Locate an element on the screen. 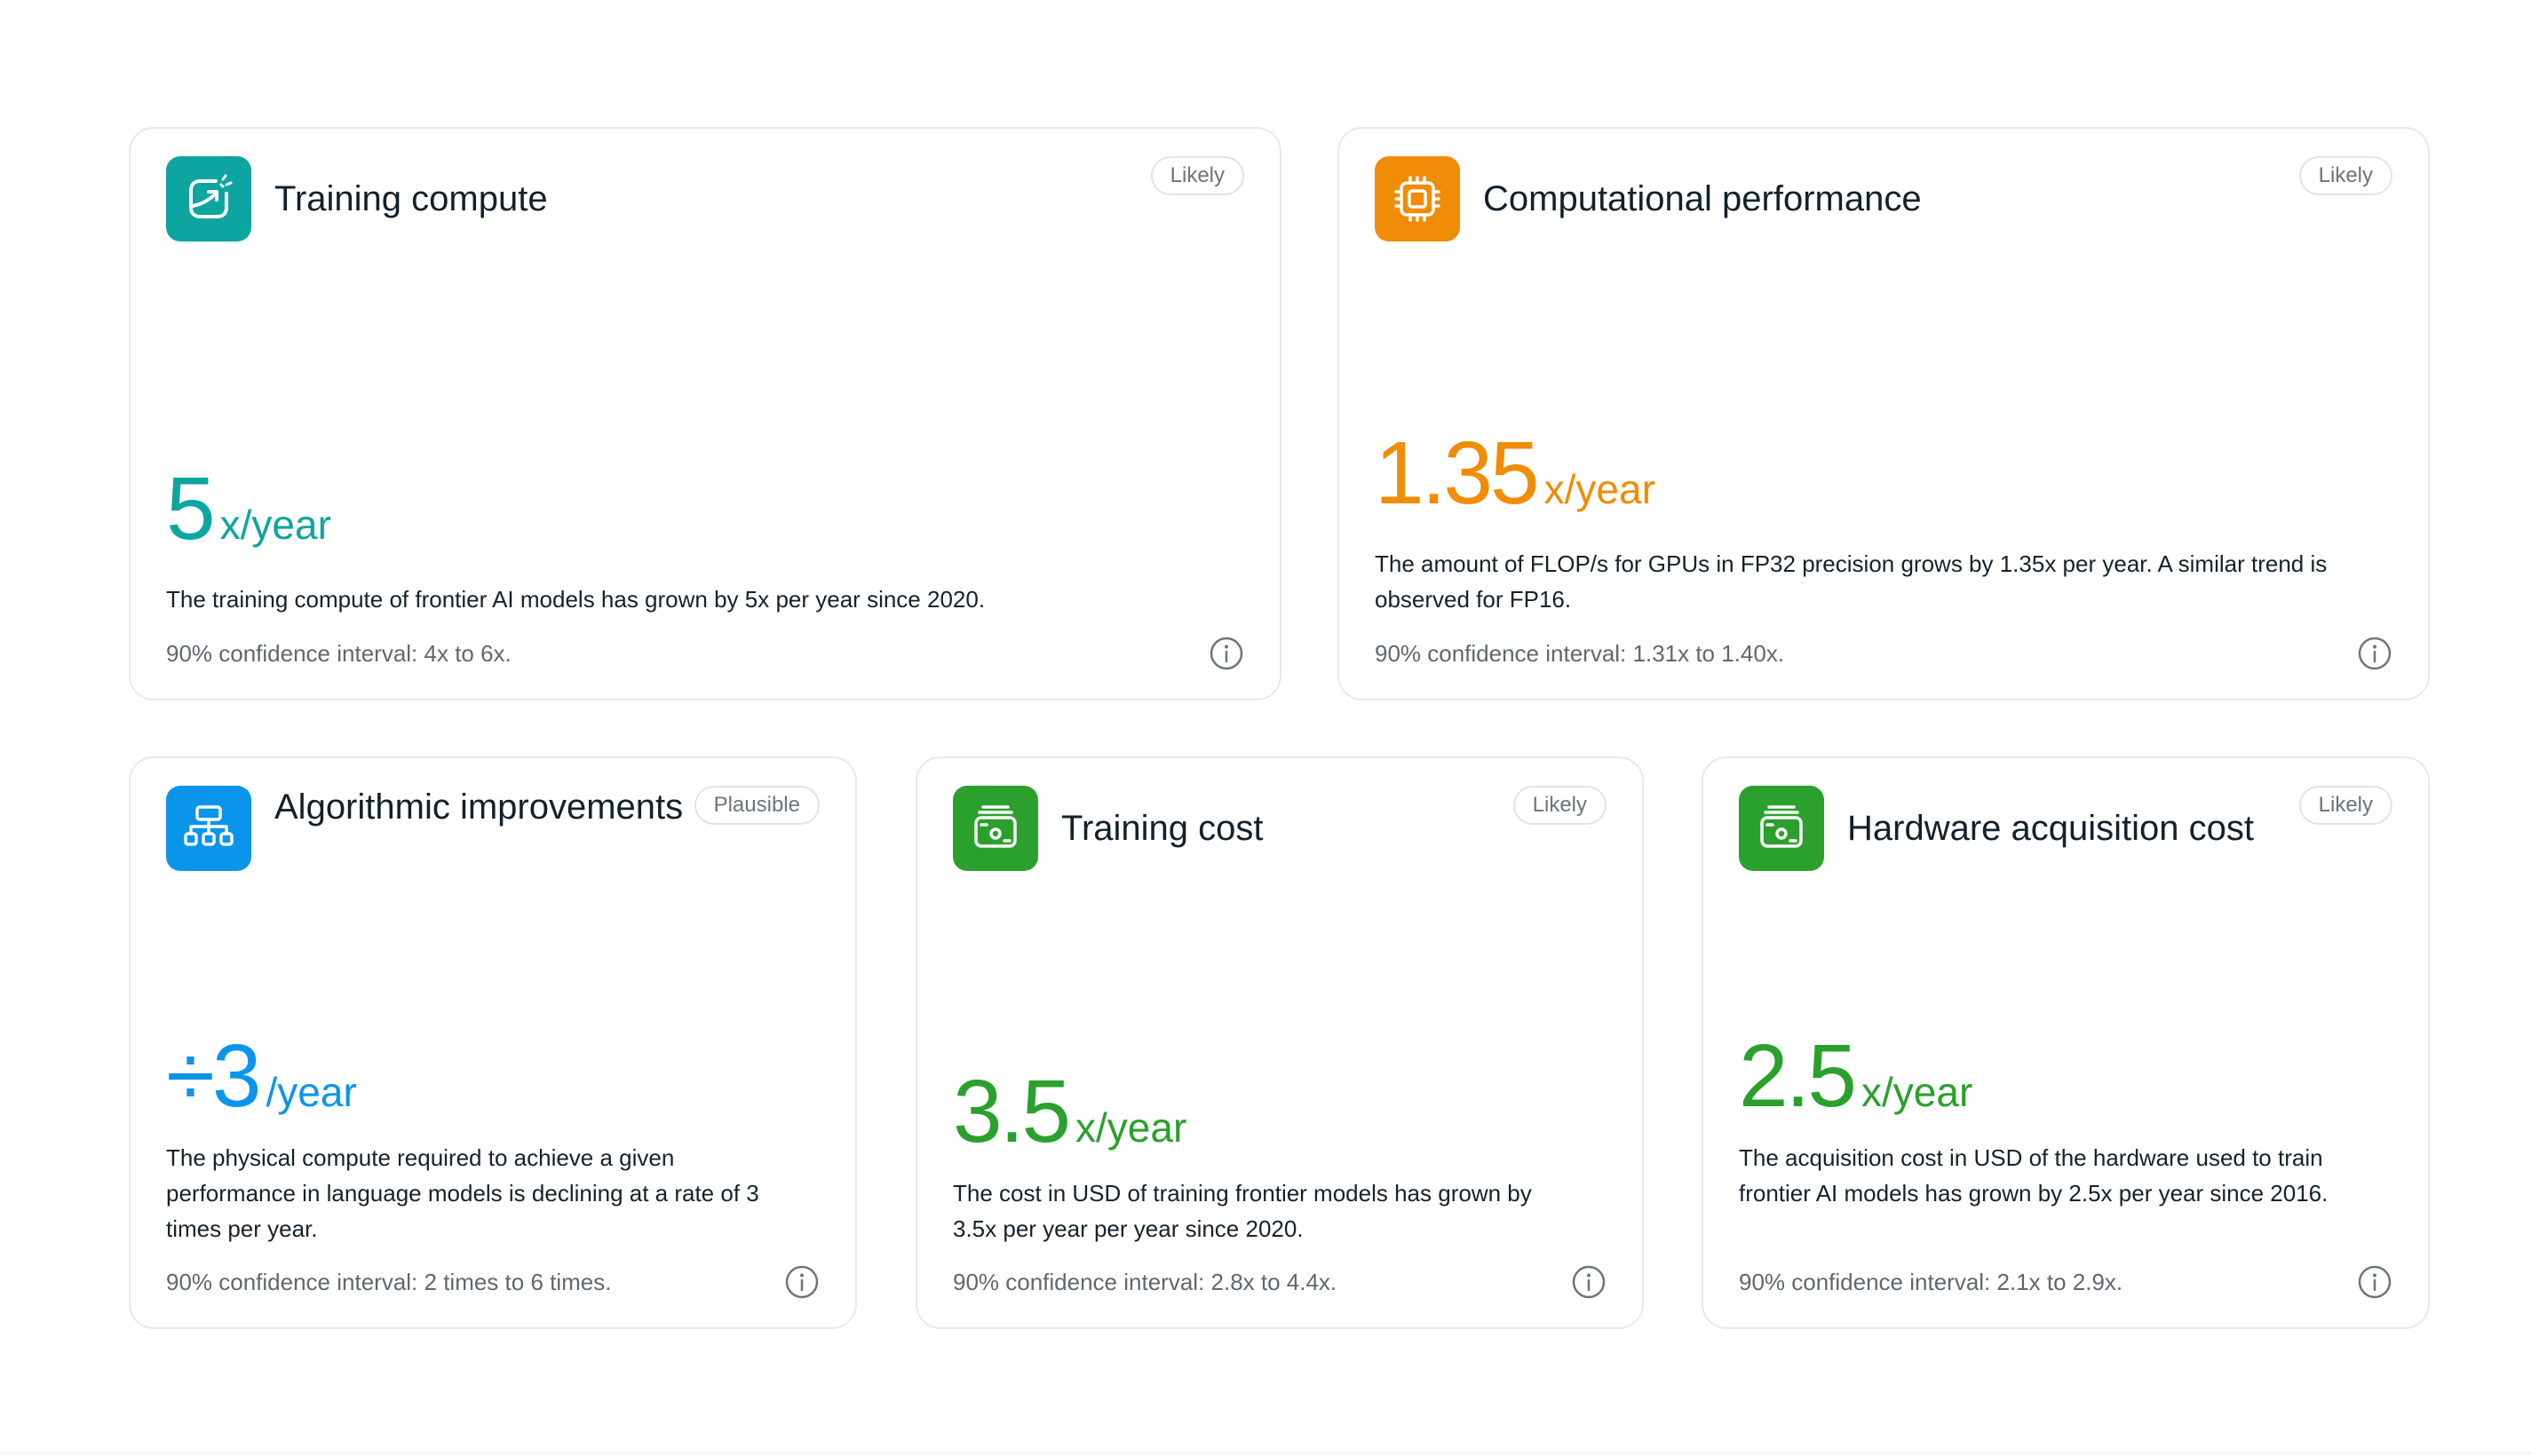 The height and width of the screenshot is (1456, 2531). growth-metric: 5 x/year is located at coordinates (249, 508).